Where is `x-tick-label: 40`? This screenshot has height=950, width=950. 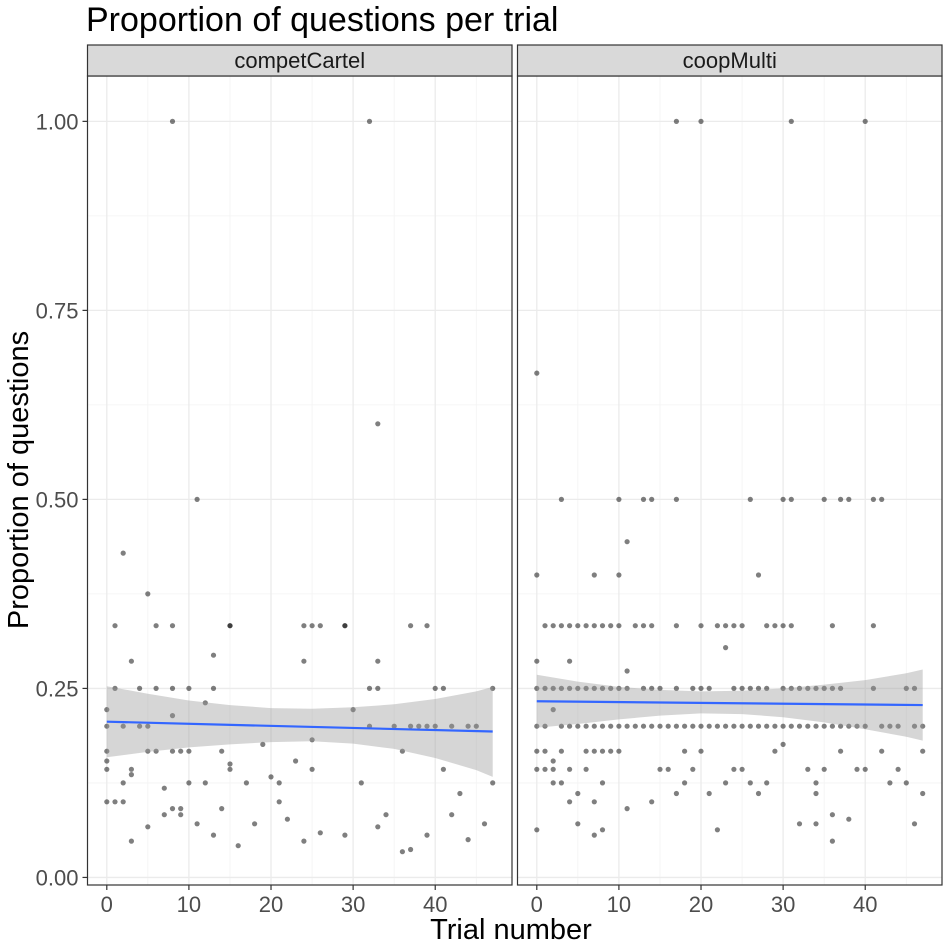 x-tick-label: 40 is located at coordinates (865, 904).